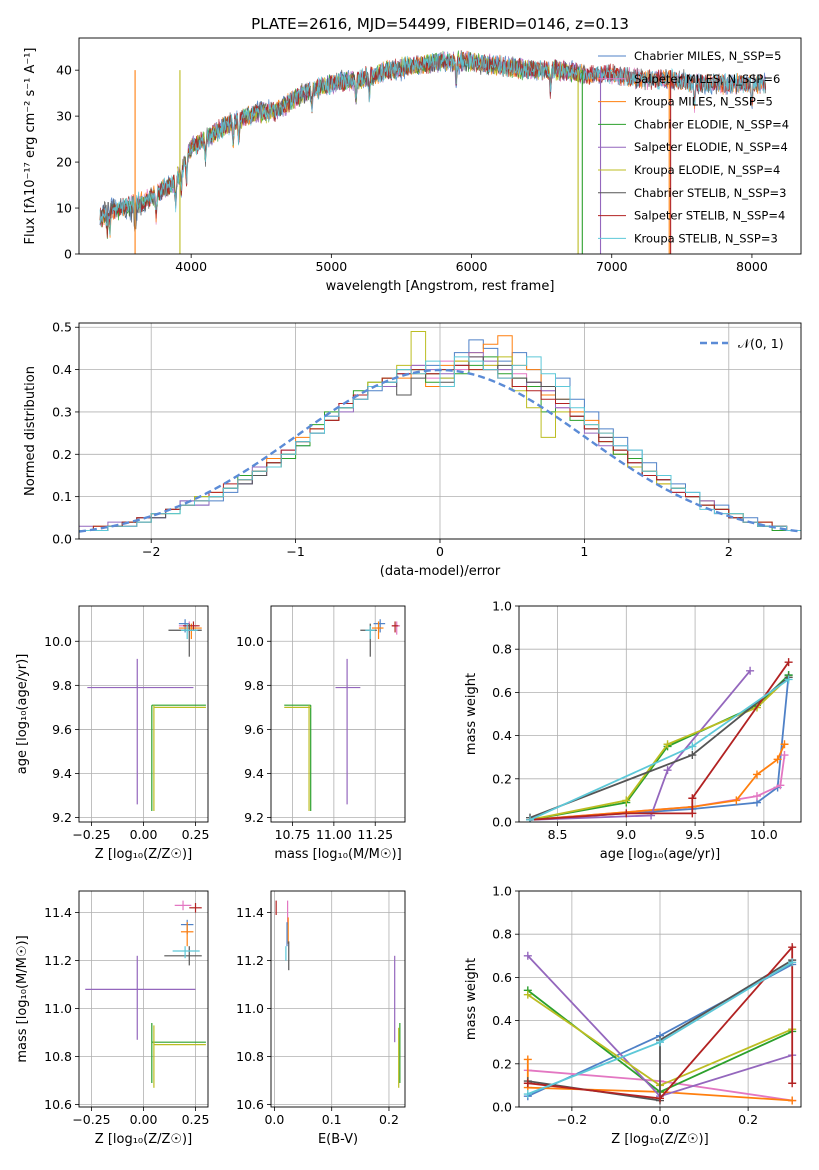  What do you see at coordinates (695, 834) in the screenshot?
I see `x-tick-label: 9.5` at bounding box center [695, 834].